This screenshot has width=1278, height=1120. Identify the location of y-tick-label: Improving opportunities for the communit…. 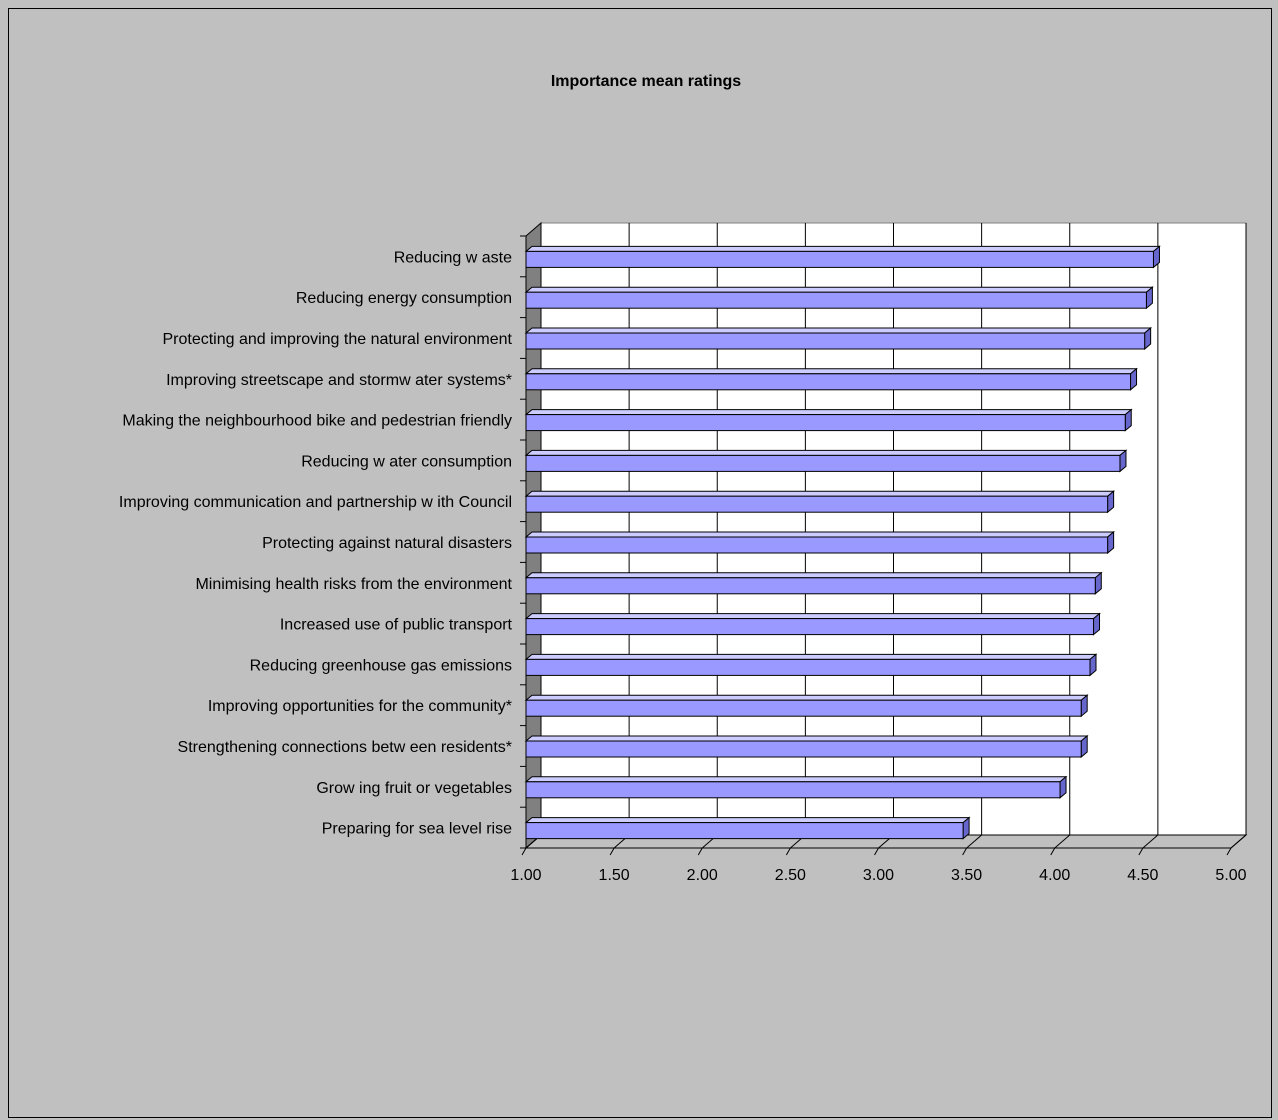
(360, 706).